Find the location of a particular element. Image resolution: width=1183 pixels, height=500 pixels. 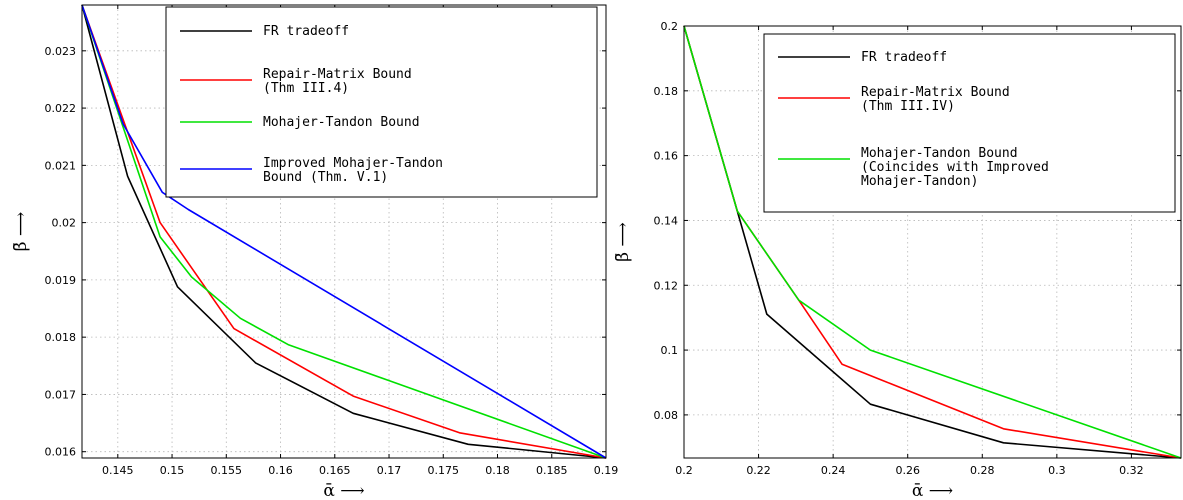

y-tick-label: 0.16 is located at coordinates (666, 156).